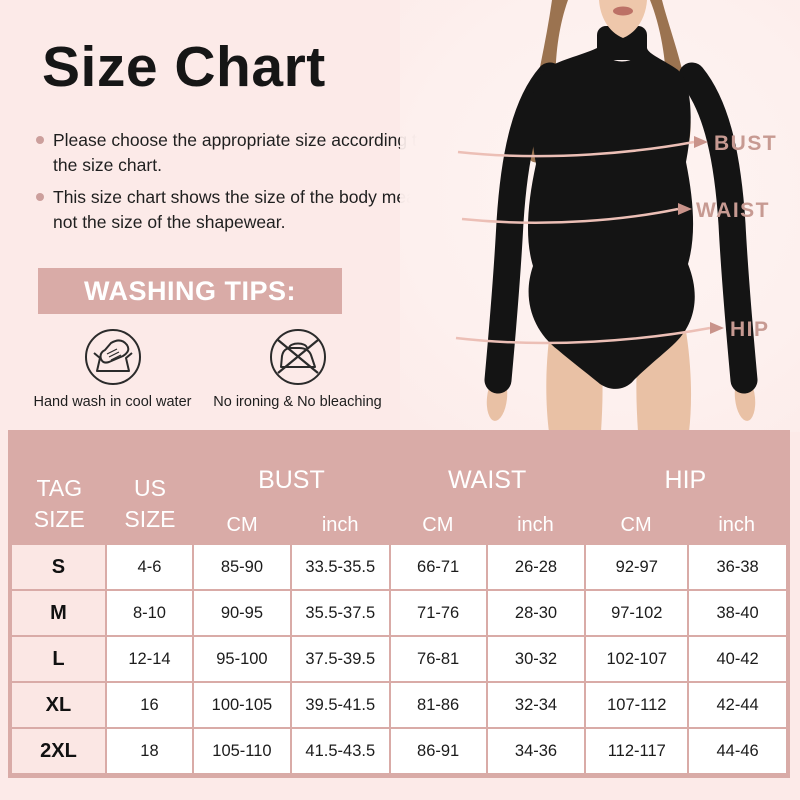  I want to click on cell-bust-inch: 35.5-37.5, so click(340, 613).